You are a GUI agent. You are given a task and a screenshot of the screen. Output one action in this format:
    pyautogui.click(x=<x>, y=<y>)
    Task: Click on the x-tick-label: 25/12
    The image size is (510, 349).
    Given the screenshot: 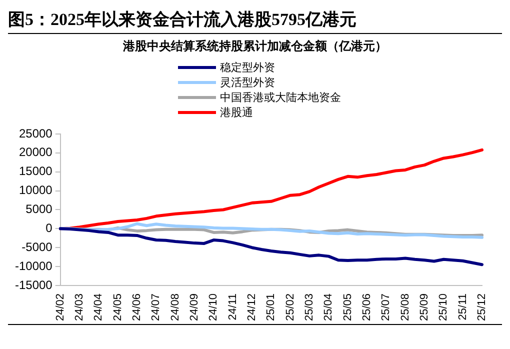 What is the action you would take?
    pyautogui.click(x=482, y=307)
    